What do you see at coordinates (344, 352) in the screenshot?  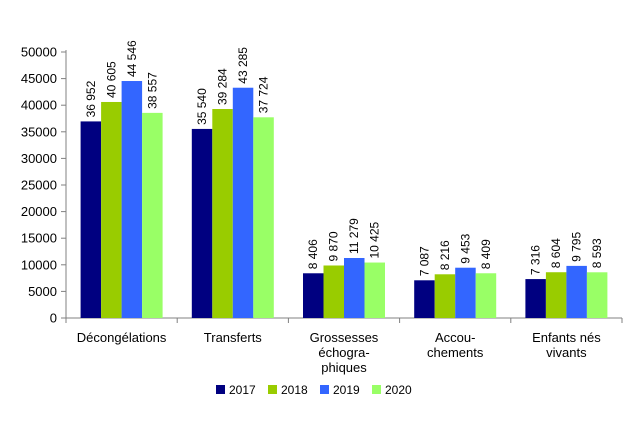 I see `x-category-label: Grossesses échogra-phiques` at bounding box center [344, 352].